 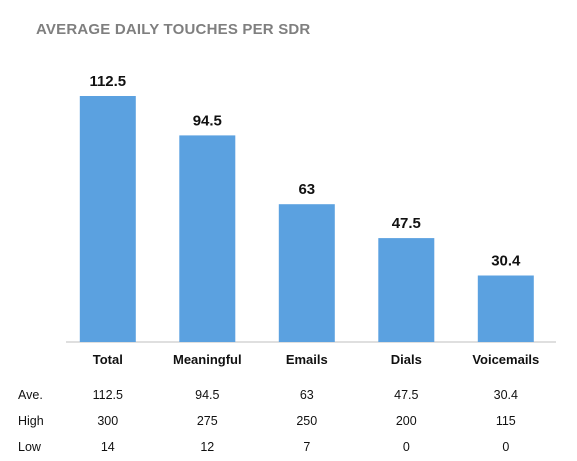 I want to click on data-label-meaningful: 94.5, so click(x=207, y=120).